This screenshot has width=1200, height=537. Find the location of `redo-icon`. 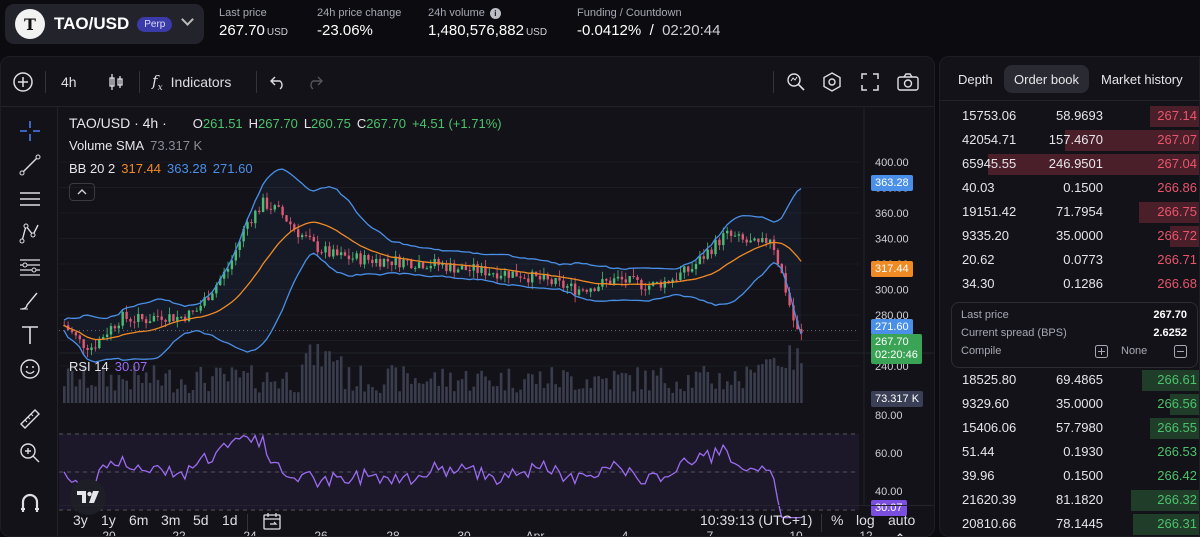

redo-icon is located at coordinates (315, 82).